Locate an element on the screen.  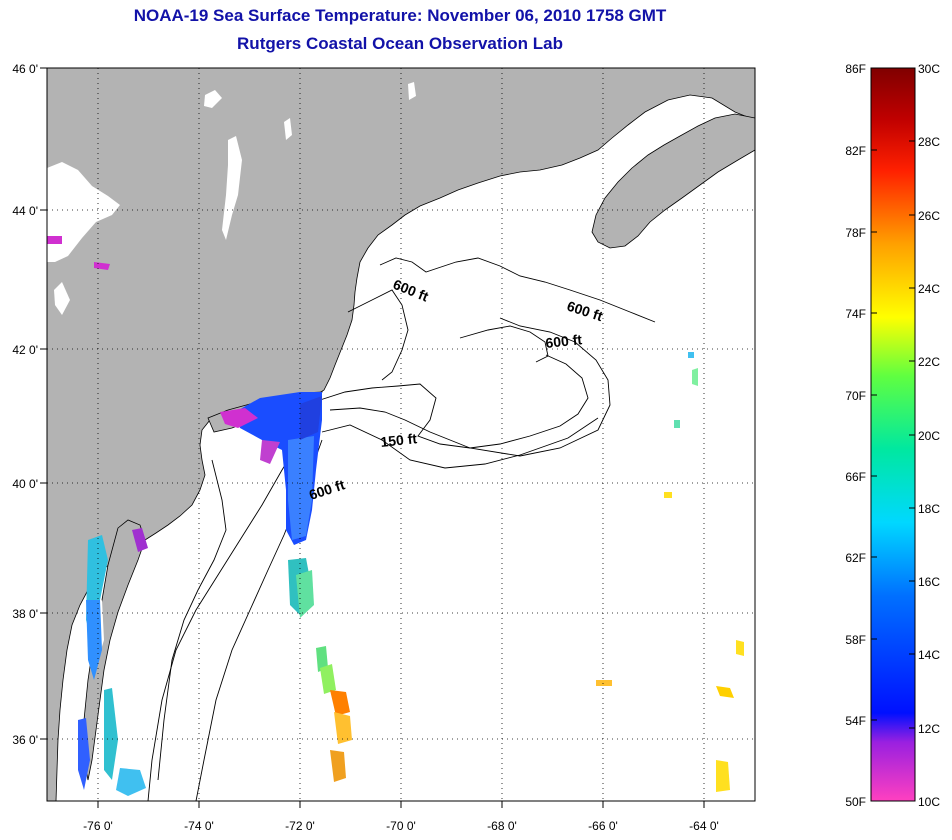
colorbar-f-58: 58F is located at coordinates (855, 640).